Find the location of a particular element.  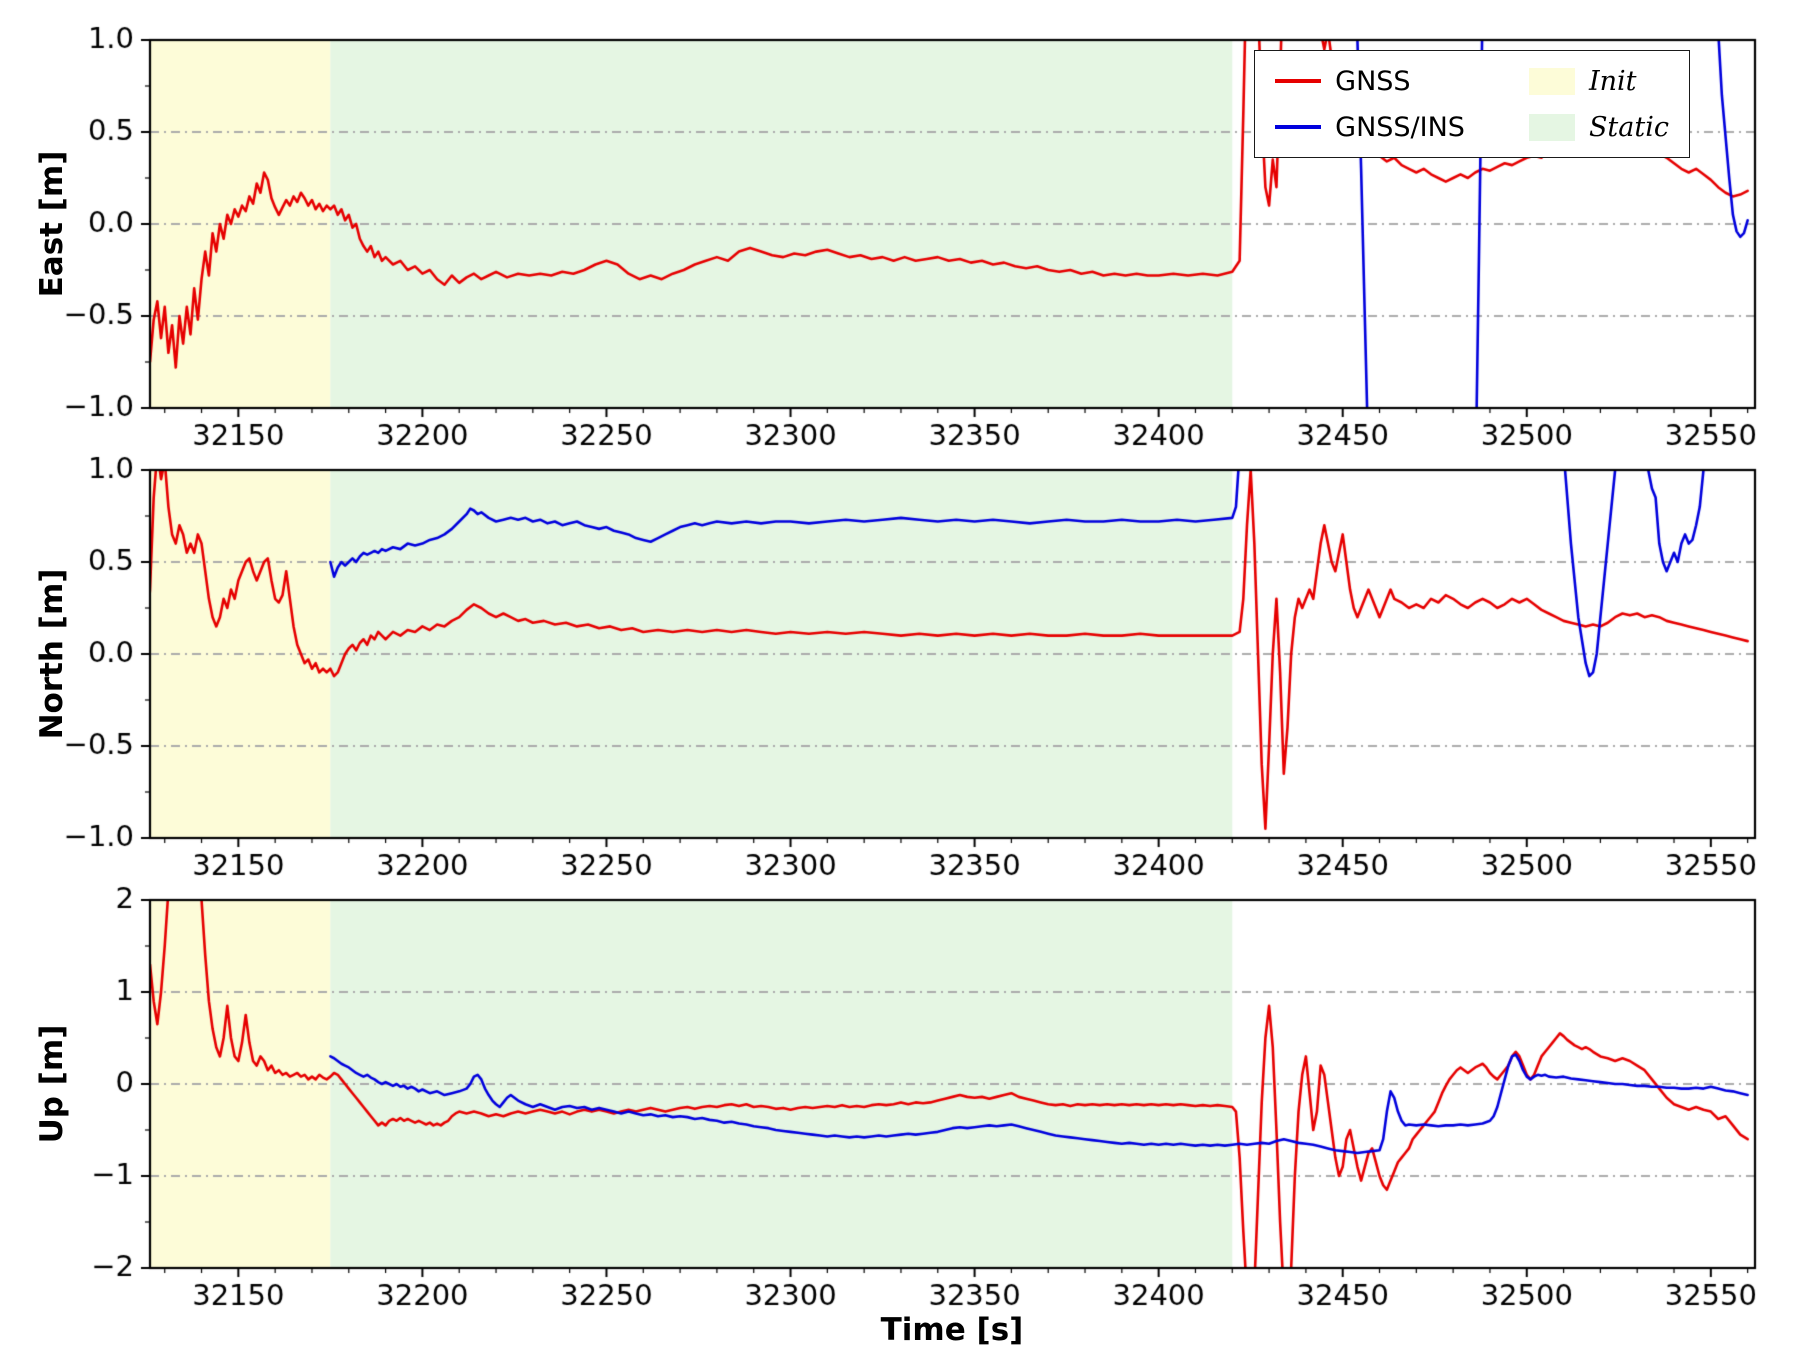

static-patch-swatch is located at coordinates (1551, 127).